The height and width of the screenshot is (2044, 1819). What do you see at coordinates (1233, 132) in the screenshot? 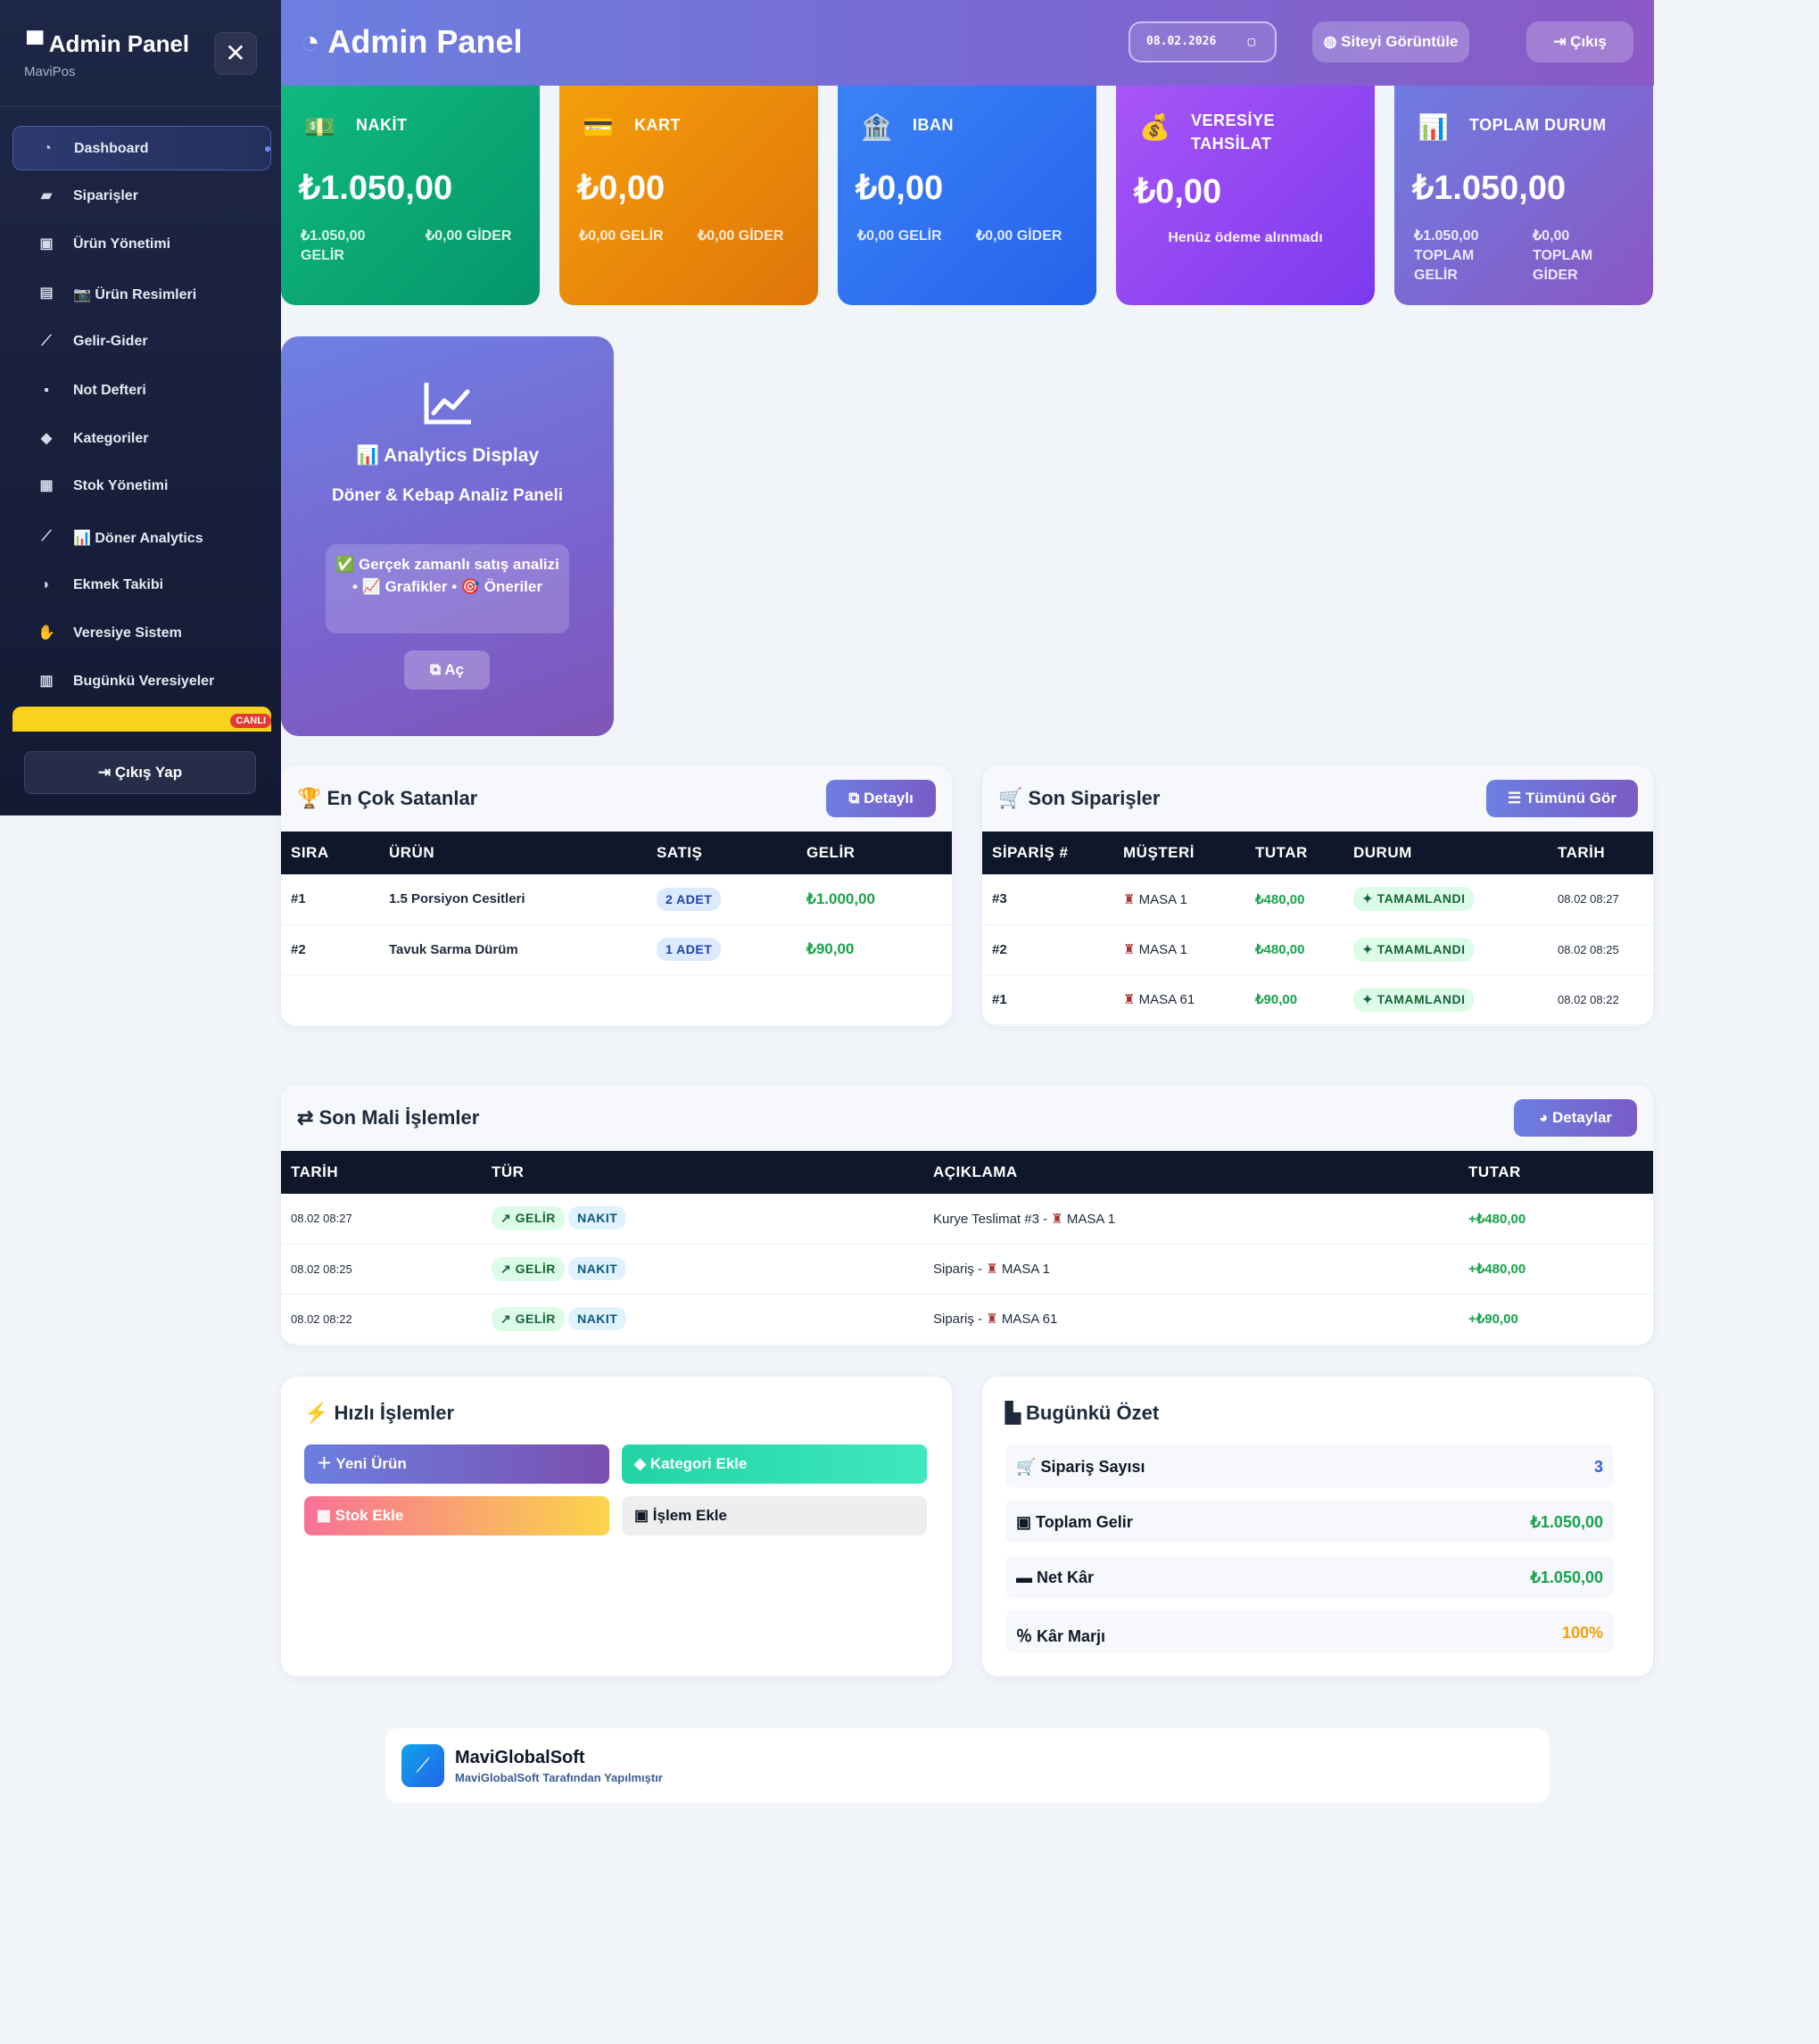
I see `card-title: VERESİYE TAHSİLAT` at bounding box center [1233, 132].